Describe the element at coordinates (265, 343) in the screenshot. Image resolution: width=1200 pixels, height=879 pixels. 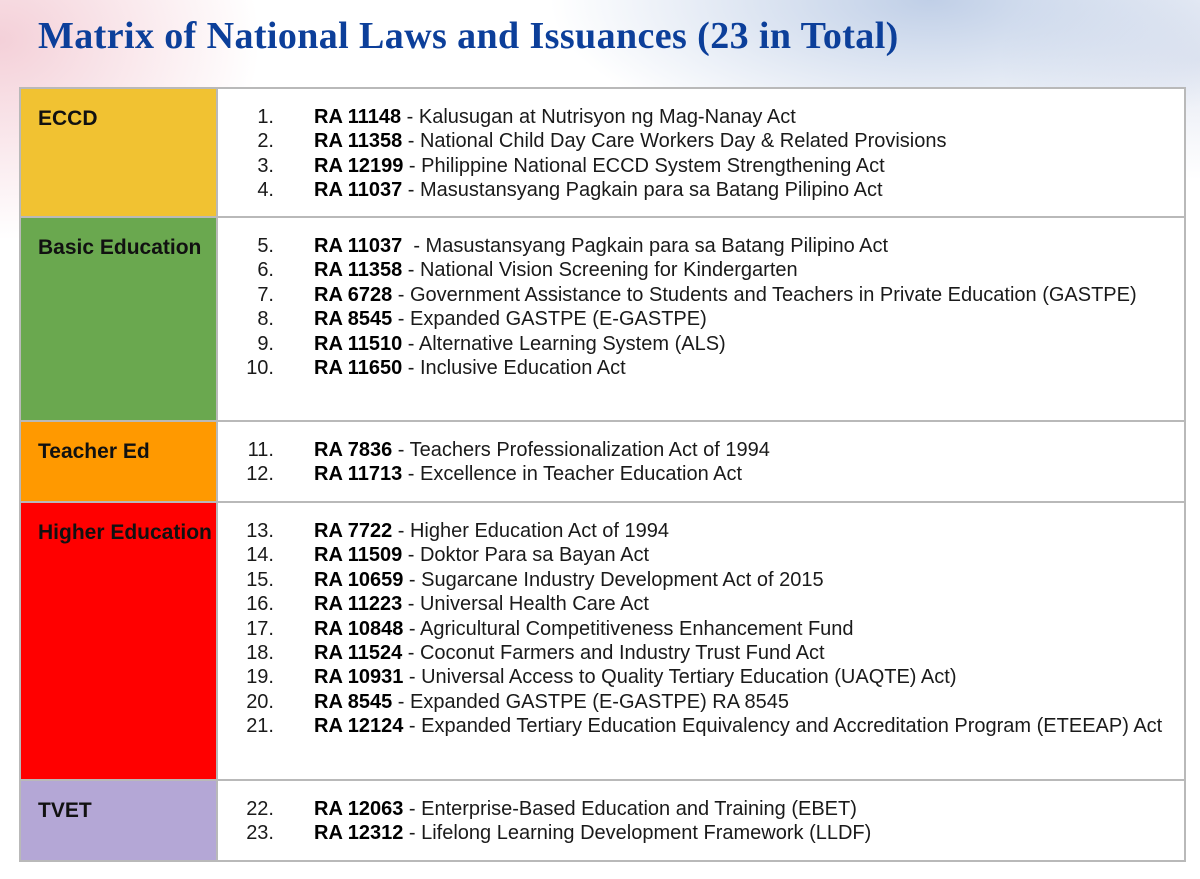
I see `item-number: 9.` at that location.